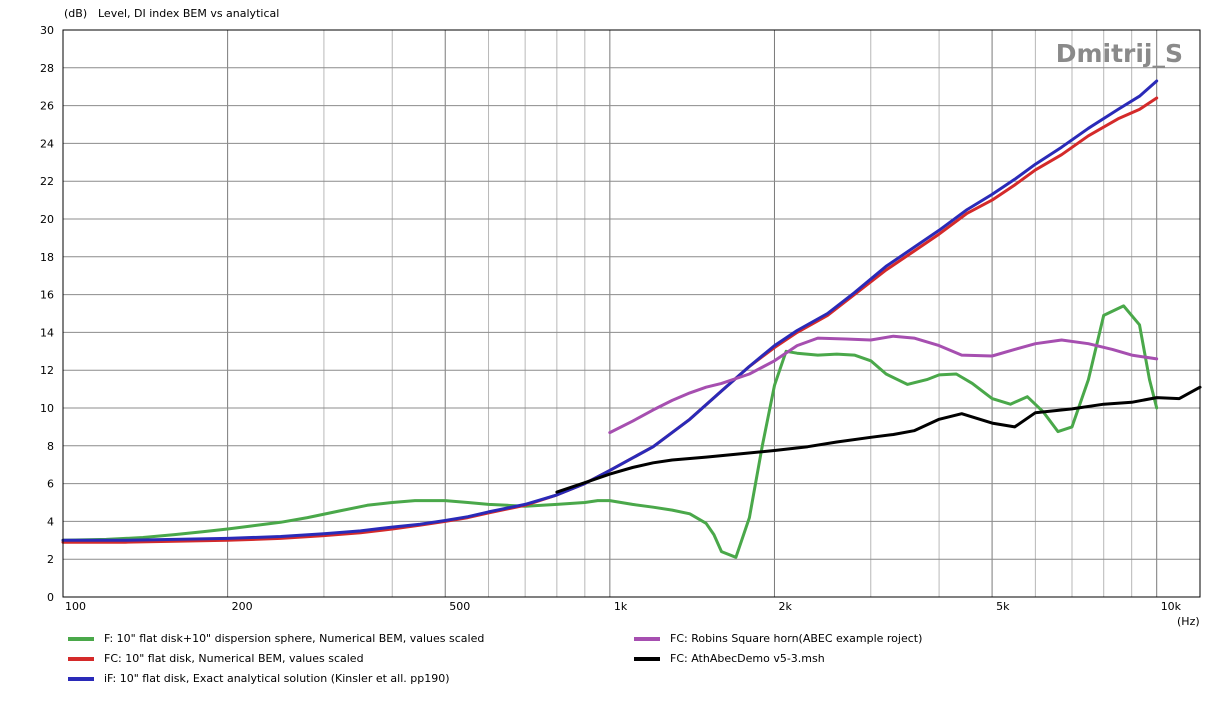  Describe the element at coordinates (47, 370) in the screenshot. I see `y-tick-label: 12` at that location.